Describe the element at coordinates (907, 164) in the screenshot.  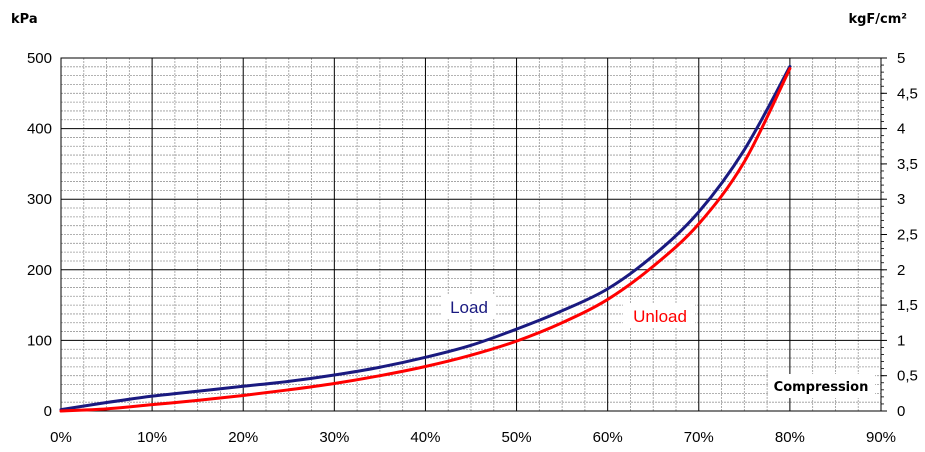
I see `right-axis-tick-label: 3,5` at that location.